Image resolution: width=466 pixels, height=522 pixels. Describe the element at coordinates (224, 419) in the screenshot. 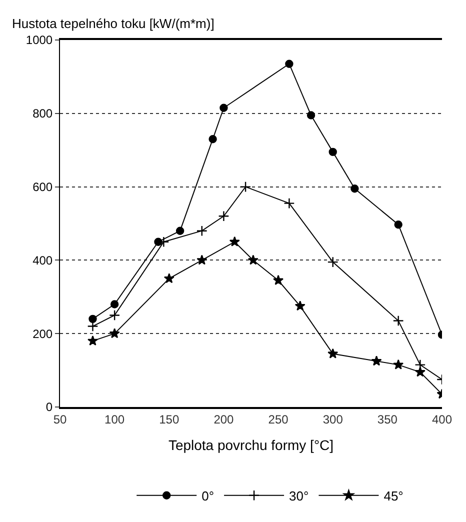

I see `x-tick-label: 200` at that location.